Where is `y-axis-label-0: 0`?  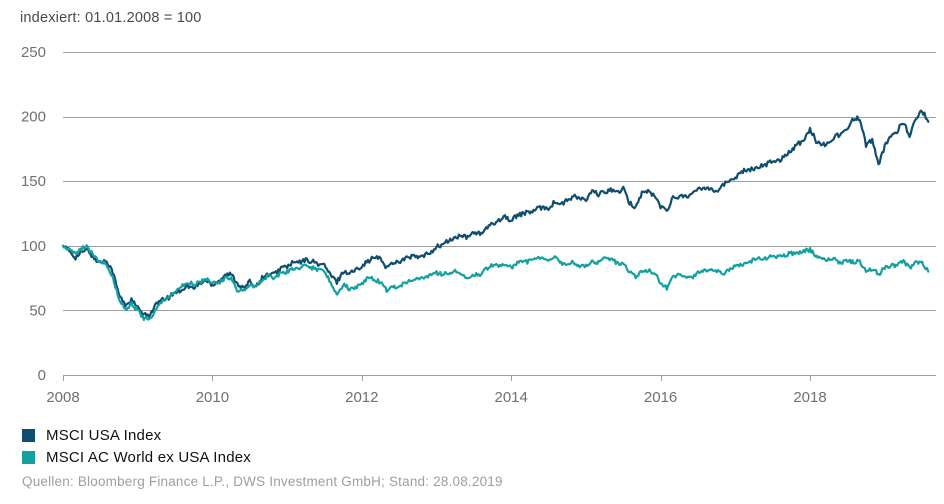 y-axis-label-0: 0 is located at coordinates (42, 375).